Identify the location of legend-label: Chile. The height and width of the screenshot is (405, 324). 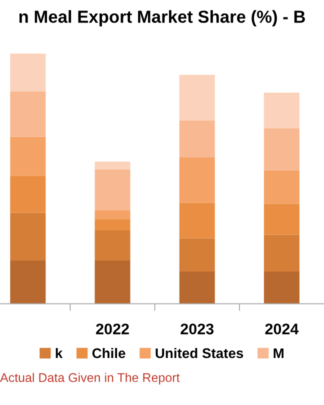
(109, 353).